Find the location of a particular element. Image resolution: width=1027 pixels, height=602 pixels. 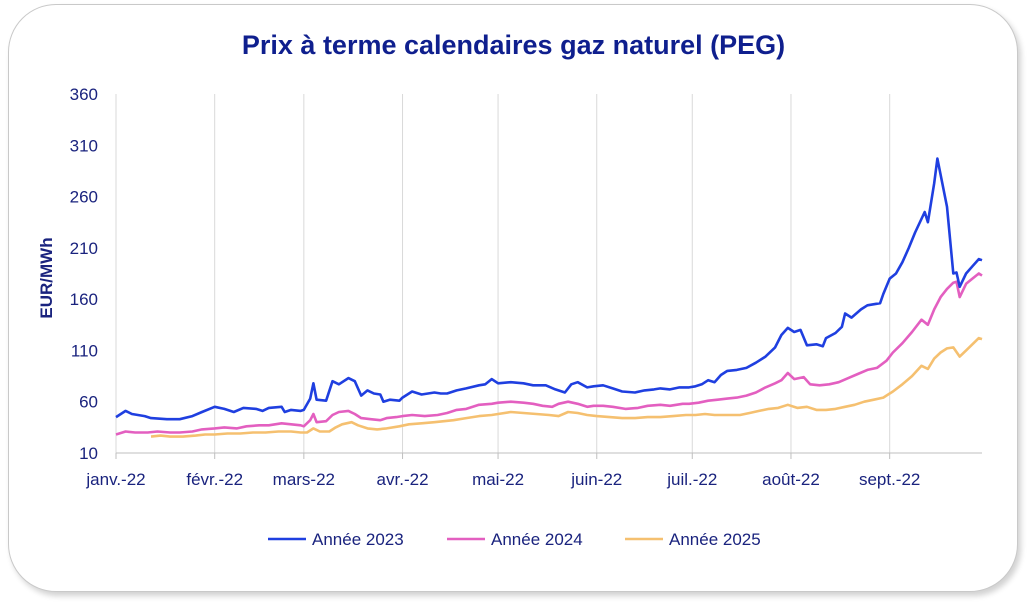

y-tick-label: 110 is located at coordinates (84, 350).